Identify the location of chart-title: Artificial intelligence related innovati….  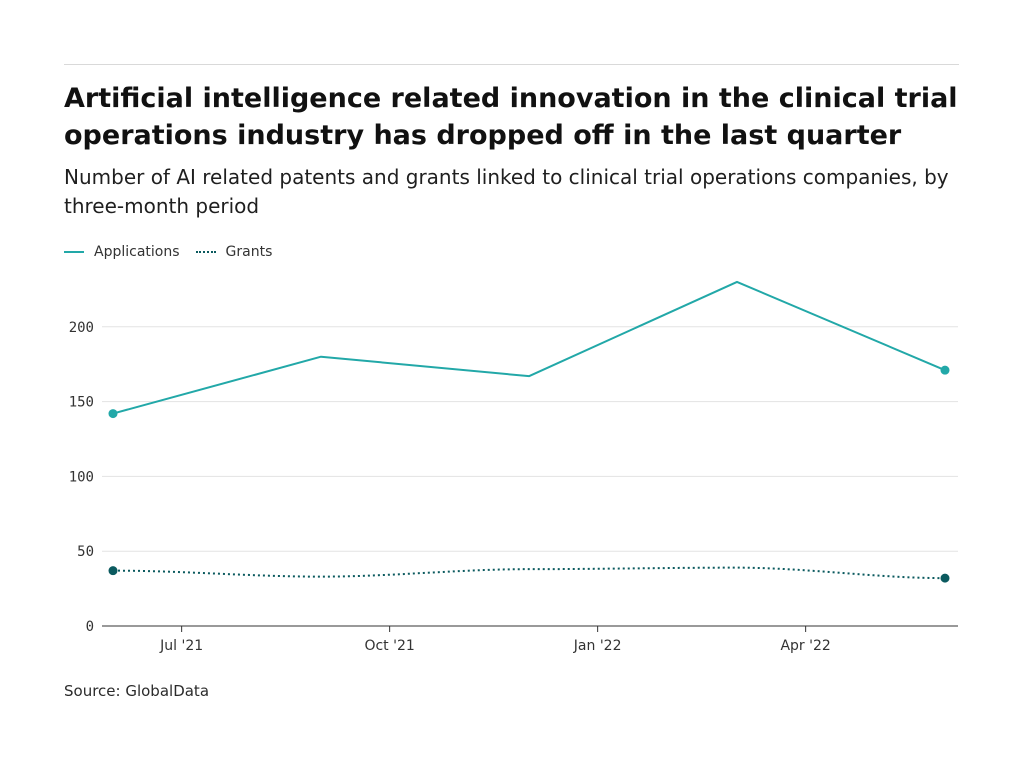
(511, 117).